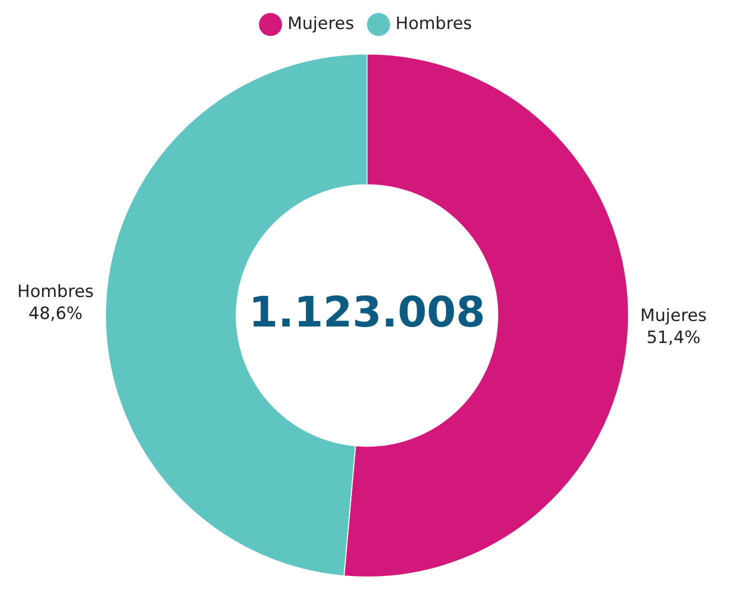 The image size is (734, 590). Describe the element at coordinates (320, 24) in the screenshot. I see `legend-label: Mujeres` at that location.